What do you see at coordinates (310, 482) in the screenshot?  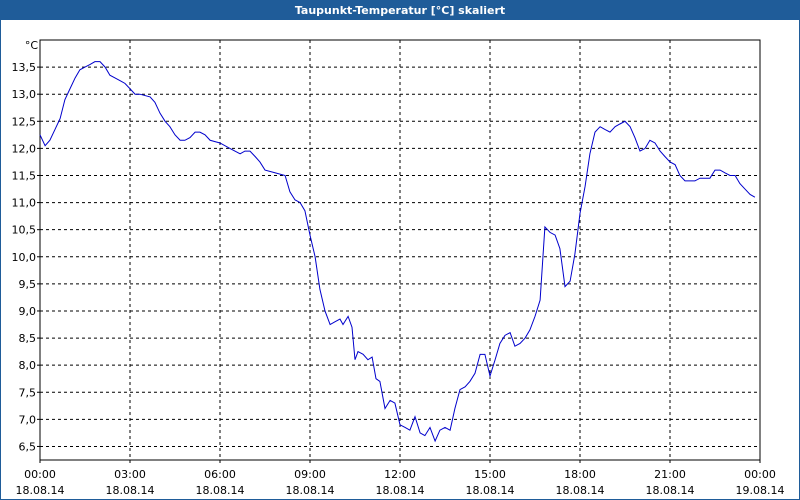 I see `x-tick-label: 09:00 18.08.14` at bounding box center [310, 482].